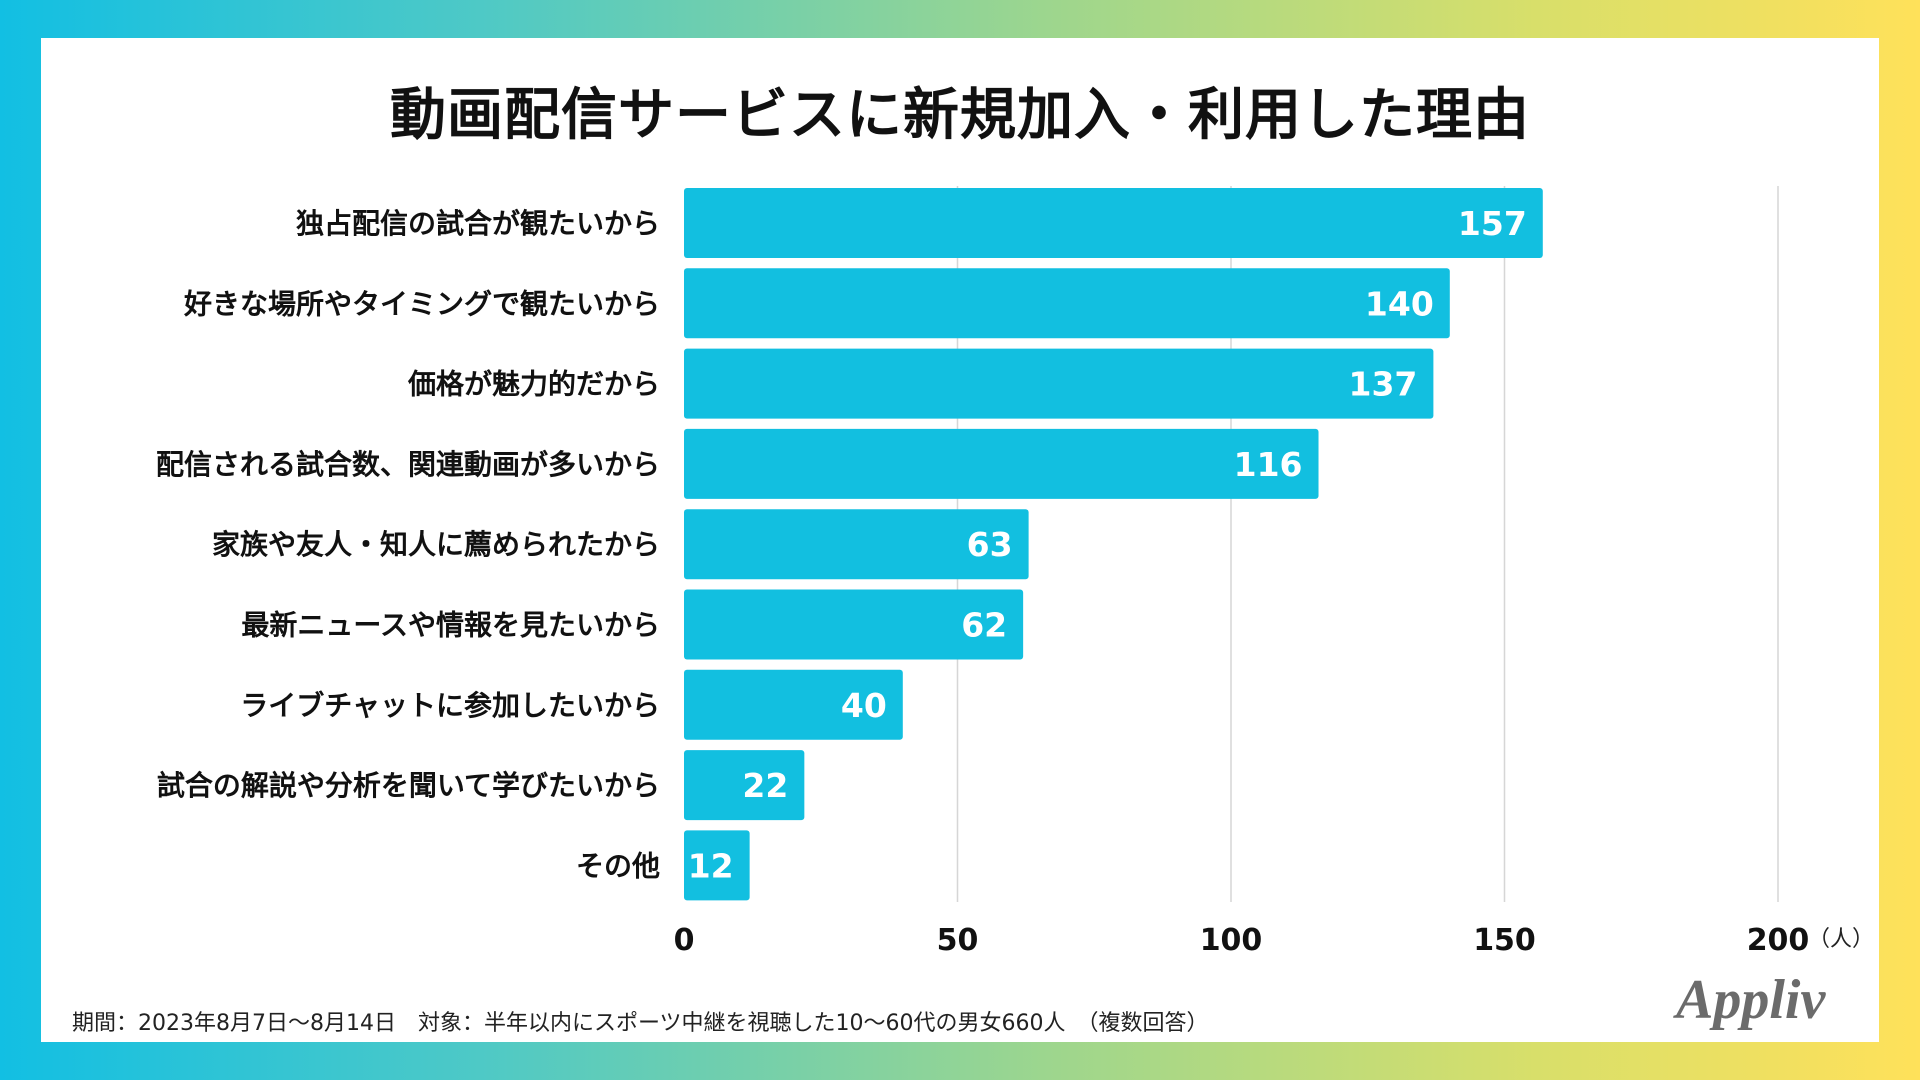 The width and height of the screenshot is (1920, 1080). What do you see at coordinates (684, 940) in the screenshot?
I see `x-tick-label-0: 0` at bounding box center [684, 940].